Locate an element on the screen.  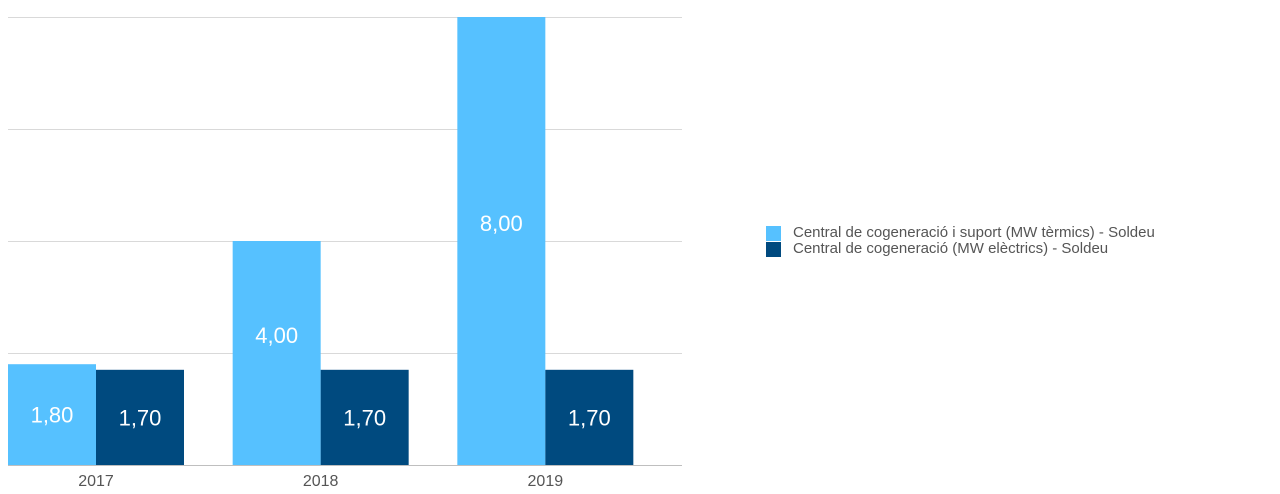
x-tick-label: 2017 is located at coordinates (96, 481).